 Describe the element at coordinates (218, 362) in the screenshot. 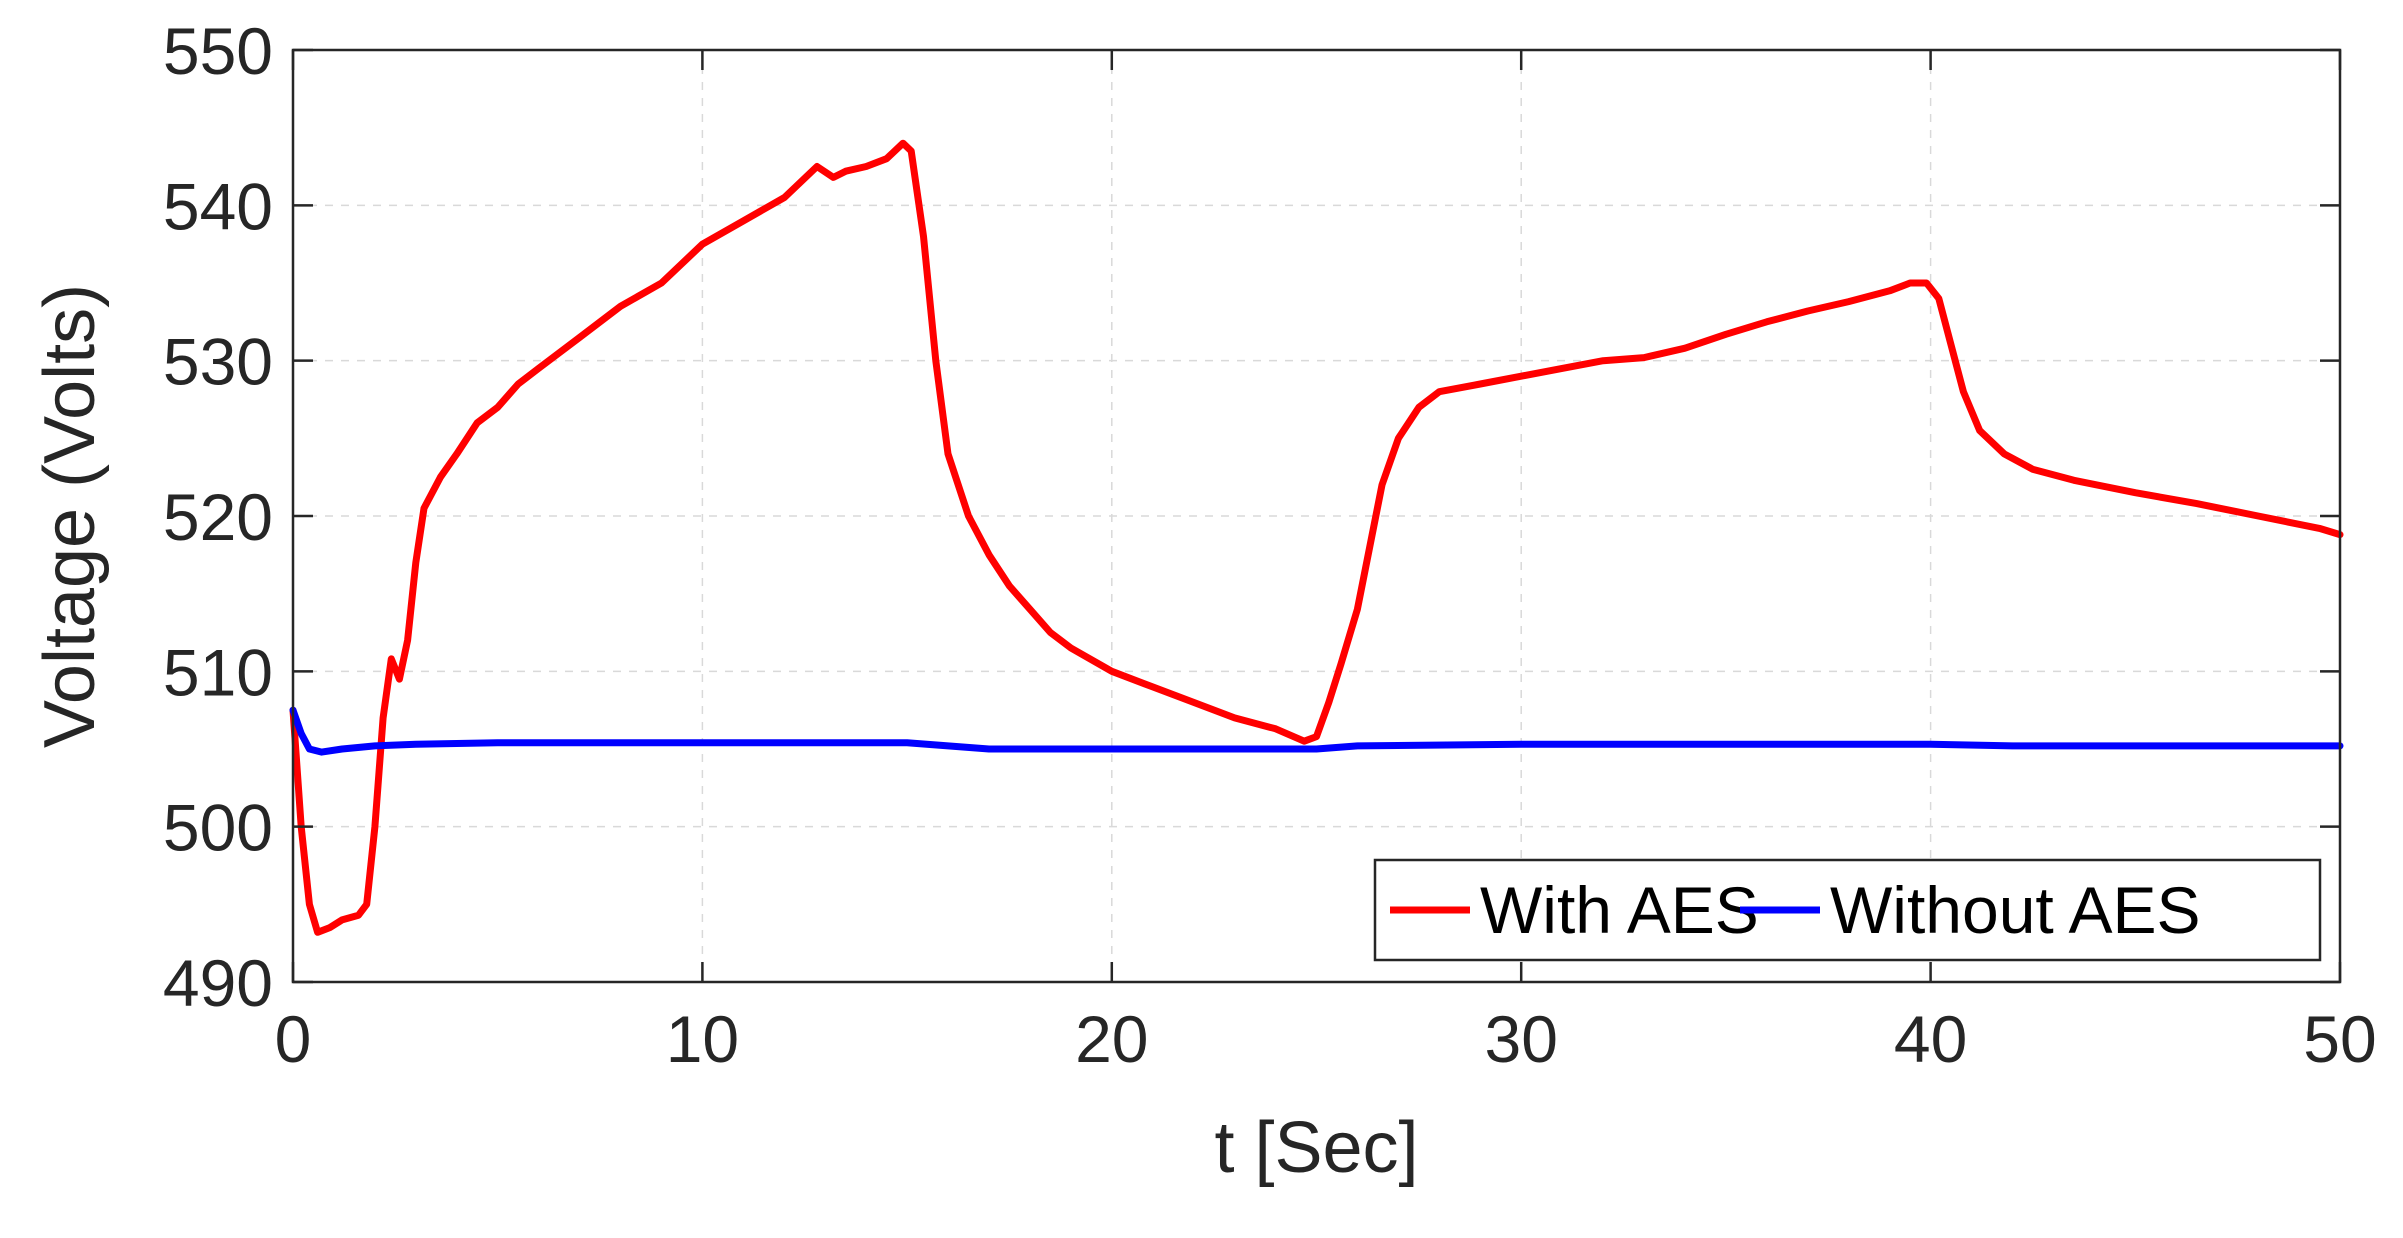

I see `y-tick-label: 530` at that location.